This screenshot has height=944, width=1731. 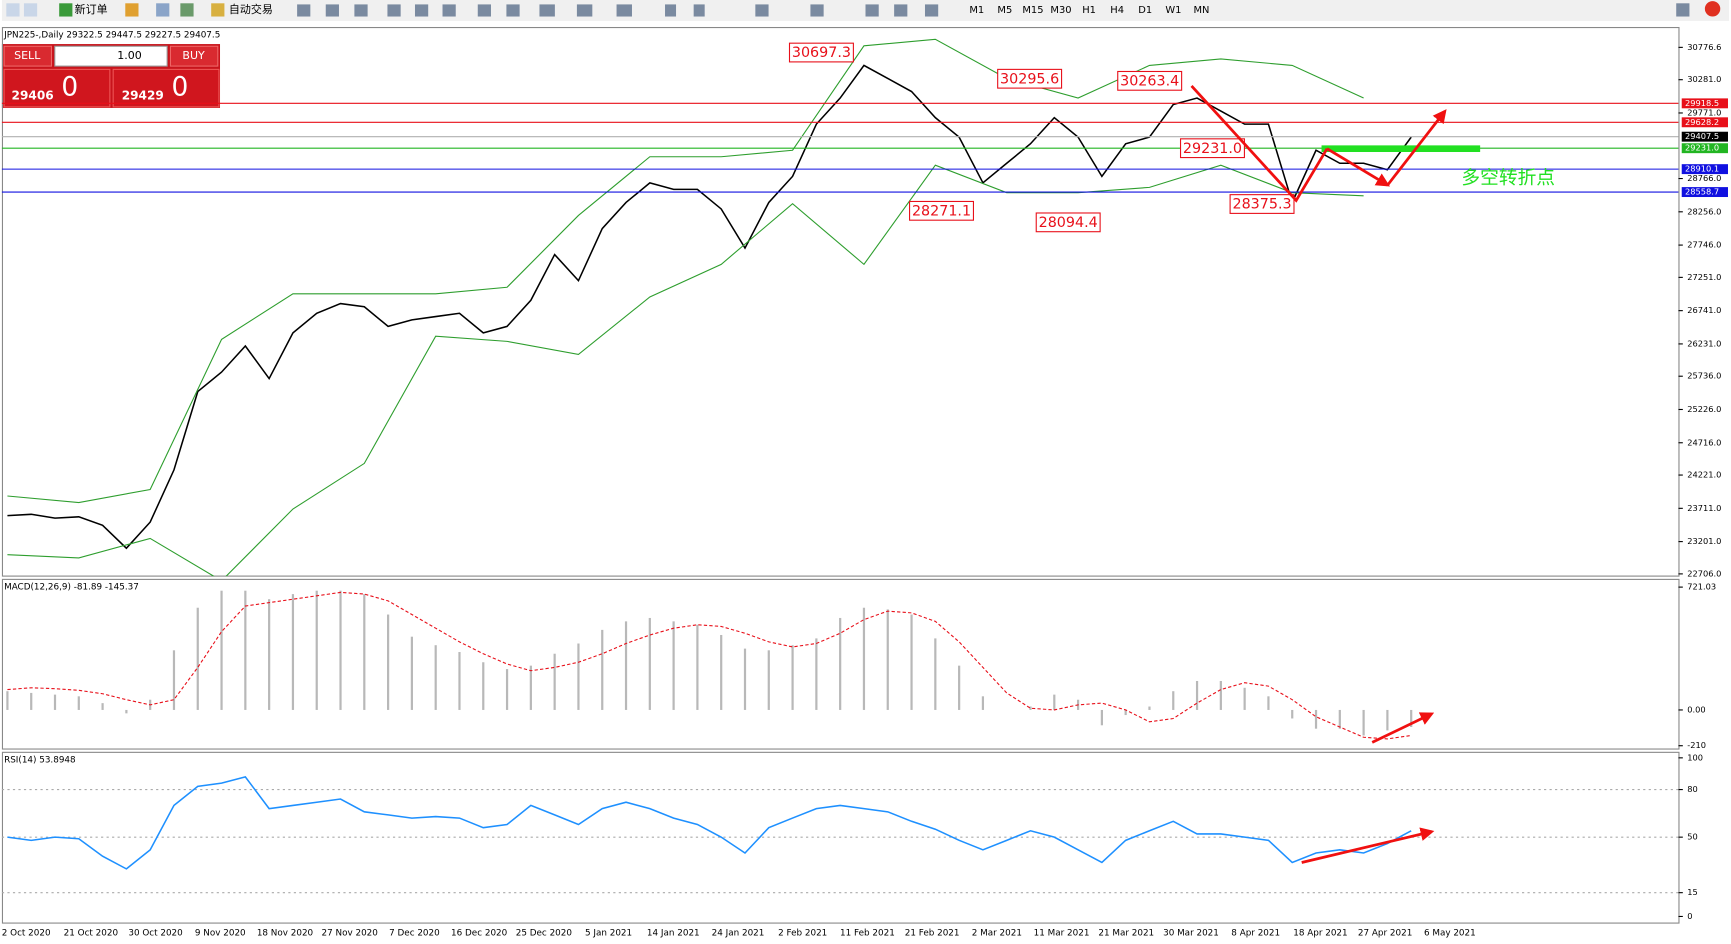 I want to click on price-level-label: 28558.7, so click(x=1702, y=192).